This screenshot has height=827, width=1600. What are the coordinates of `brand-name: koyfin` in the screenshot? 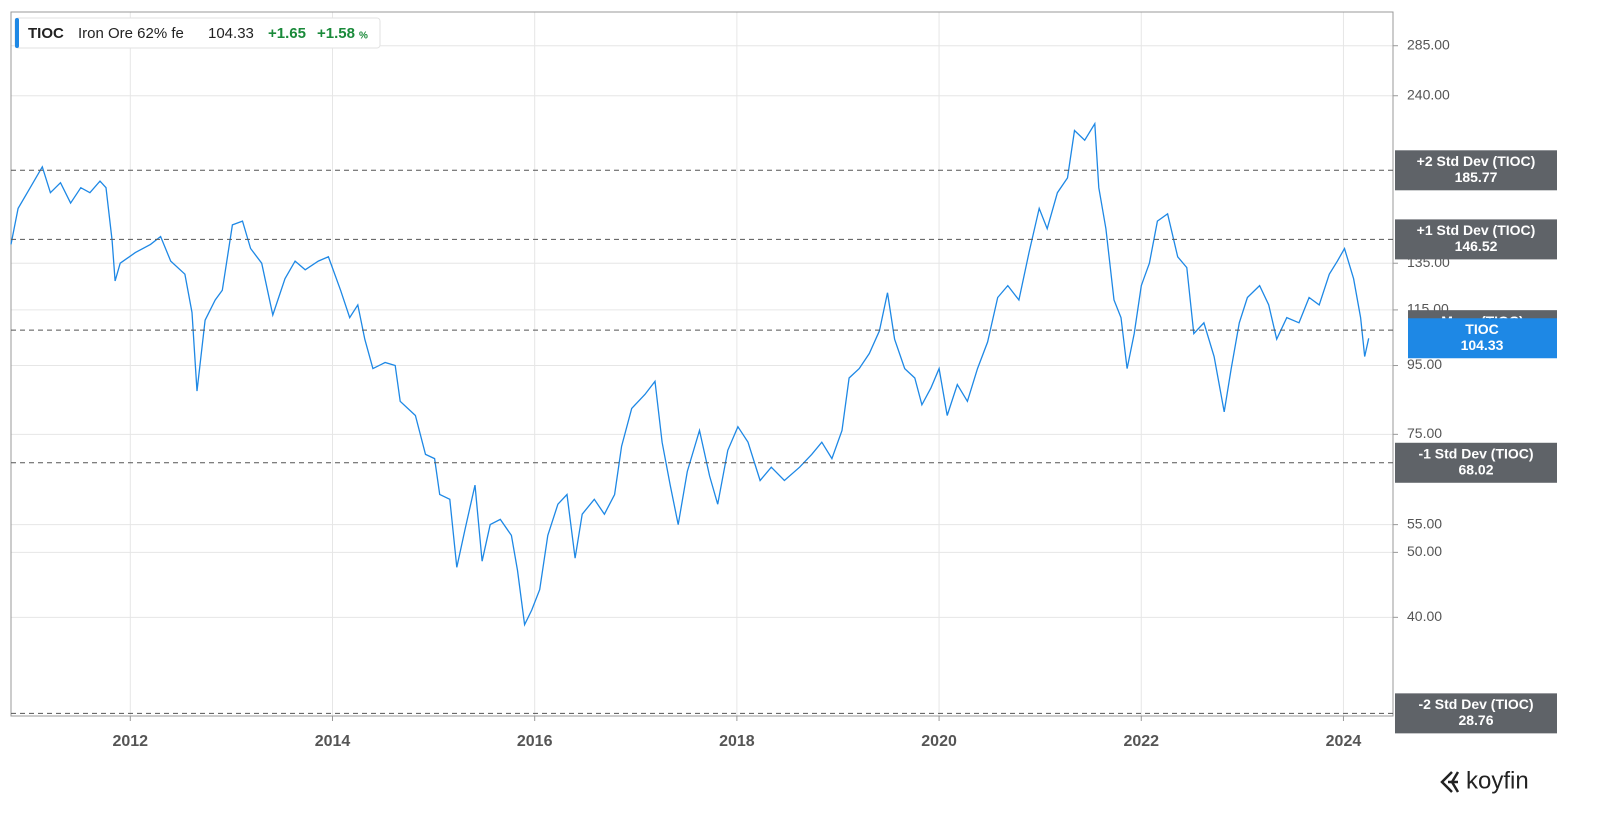 It's located at (1497, 780).